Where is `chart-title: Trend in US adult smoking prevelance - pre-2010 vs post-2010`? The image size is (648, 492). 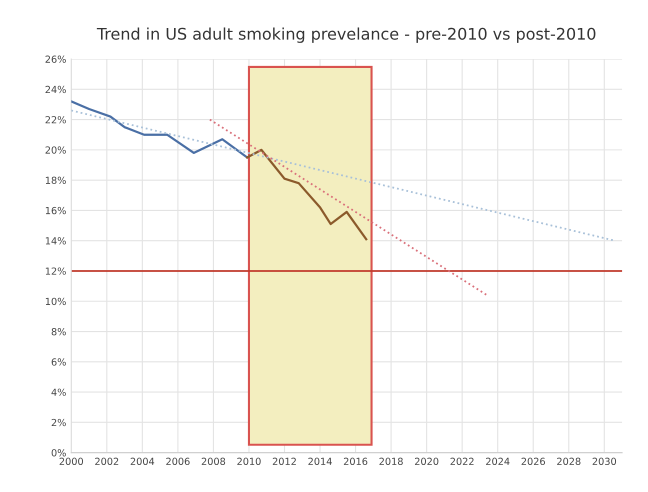
chart-title: Trend in US adult smoking prevelance - pre-2010 vs post-2010 is located at coordinates (346, 35).